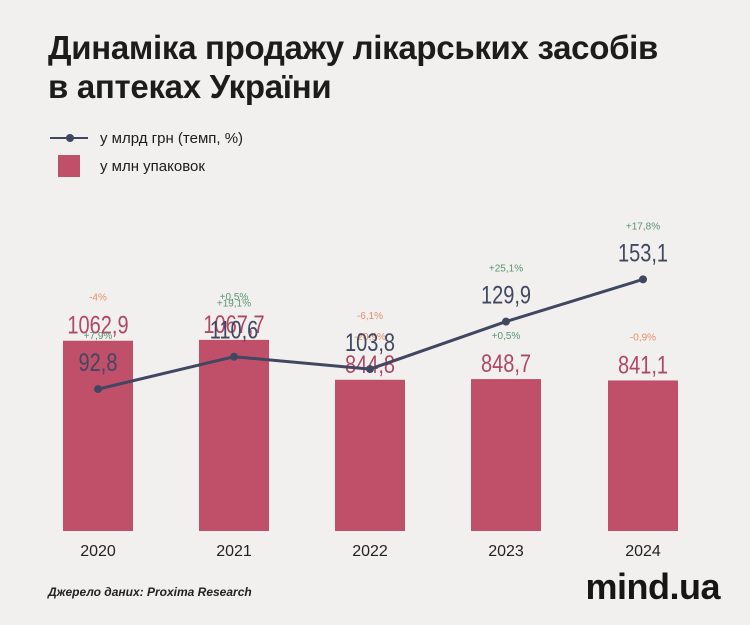 The height and width of the screenshot is (625, 750). I want to click on line-change-label: -6,1%, so click(370, 316).